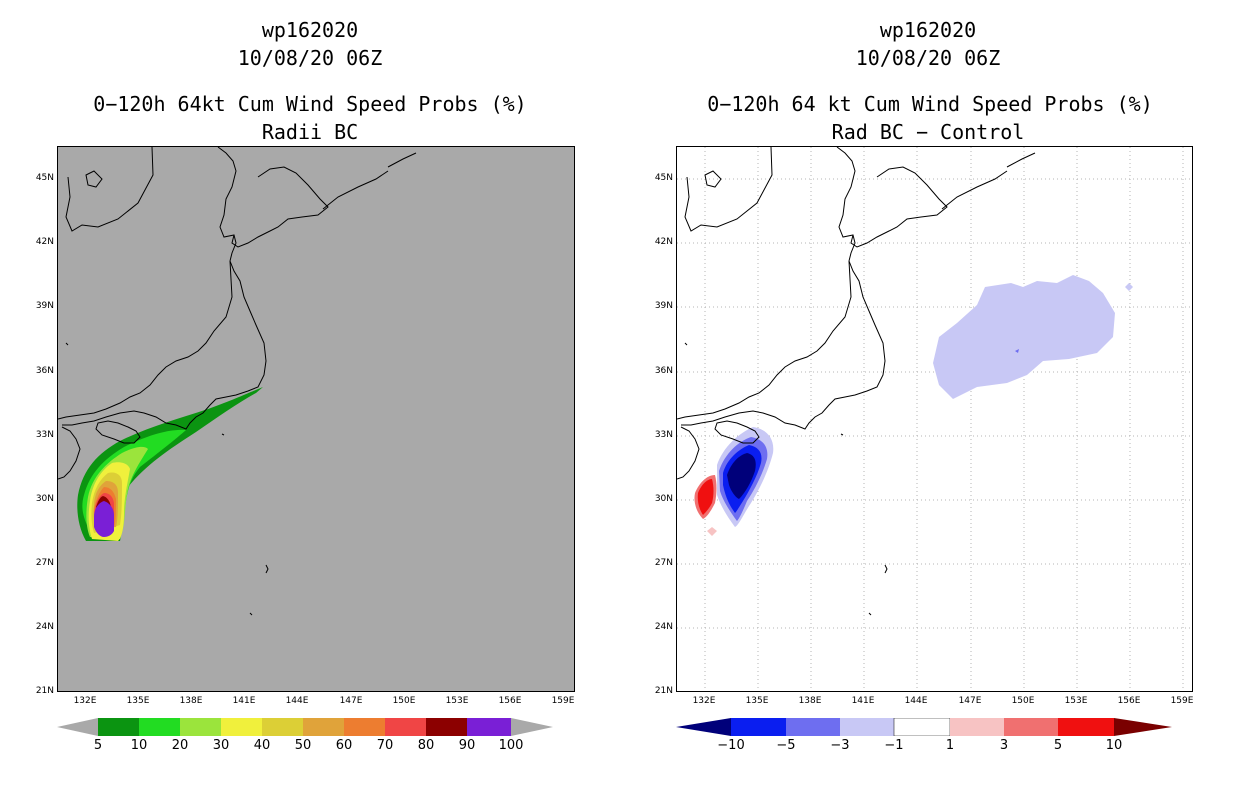  What do you see at coordinates (385, 745) in the screenshot?
I see `colorbar-label: 70` at bounding box center [385, 745].